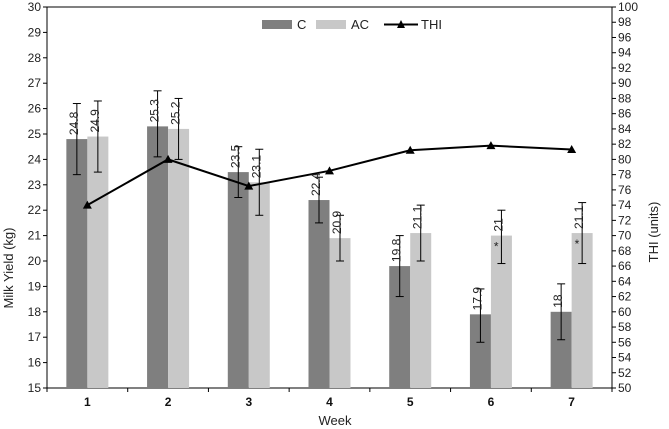 The height and width of the screenshot is (429, 669). I want to click on x-tick-label: 1, so click(87, 402).